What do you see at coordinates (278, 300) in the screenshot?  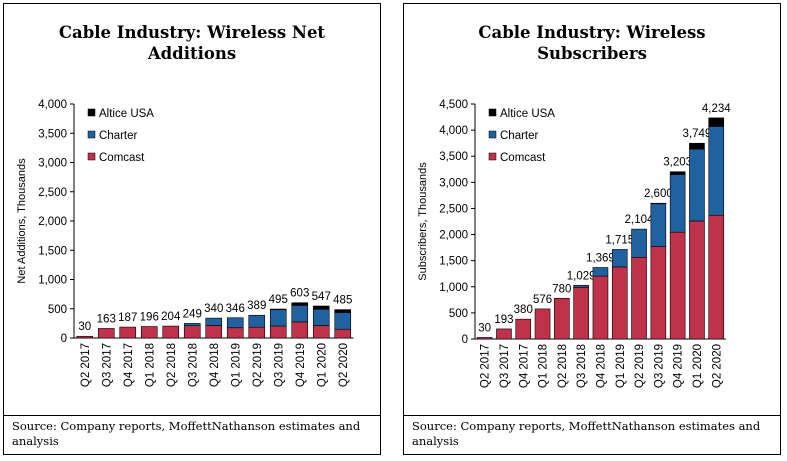 I see `data-label: 495` at bounding box center [278, 300].